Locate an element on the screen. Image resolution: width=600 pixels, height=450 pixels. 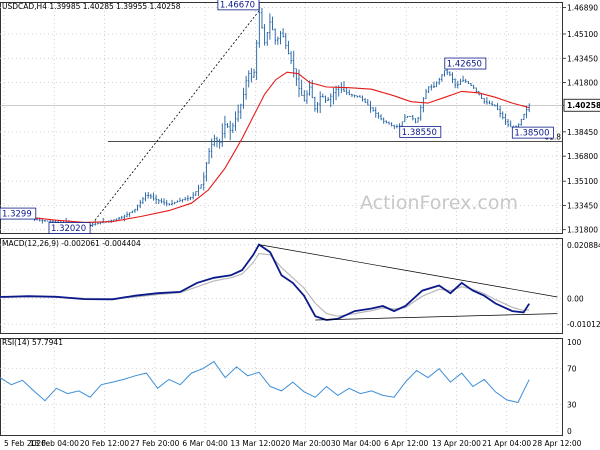
price-label: 1.38550 is located at coordinates (419, 133).